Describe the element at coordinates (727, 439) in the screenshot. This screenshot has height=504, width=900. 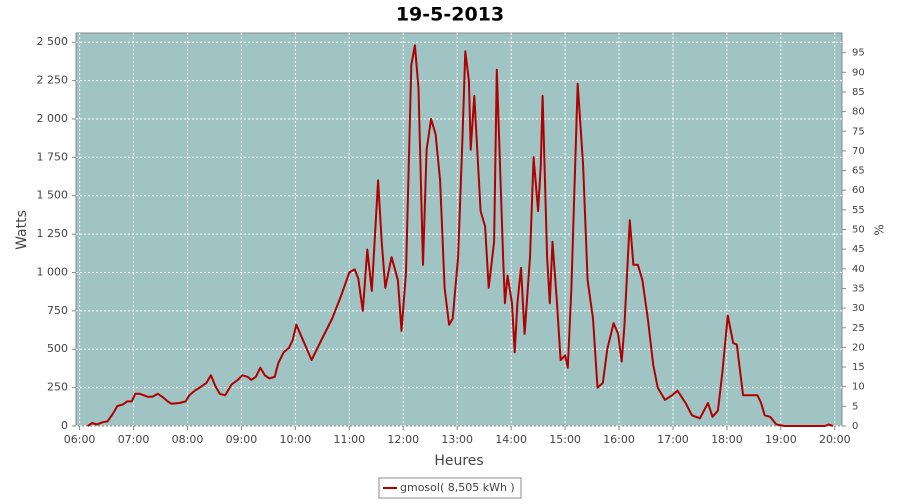
I see `x-tick-label: 18:00` at that location.